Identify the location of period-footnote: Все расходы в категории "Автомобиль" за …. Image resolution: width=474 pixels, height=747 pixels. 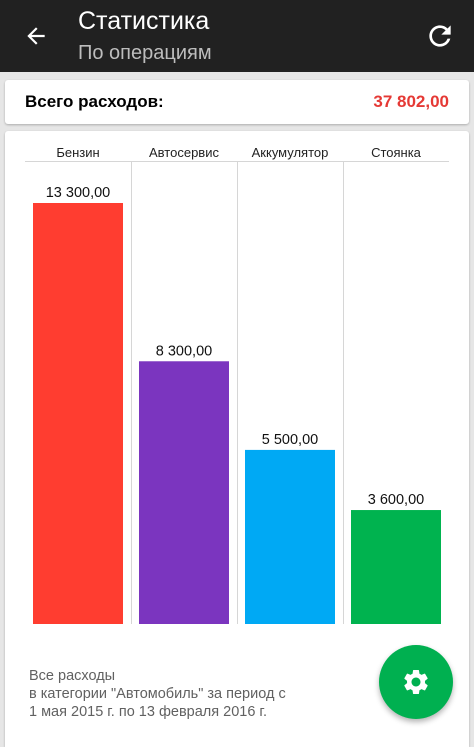
(194, 694).